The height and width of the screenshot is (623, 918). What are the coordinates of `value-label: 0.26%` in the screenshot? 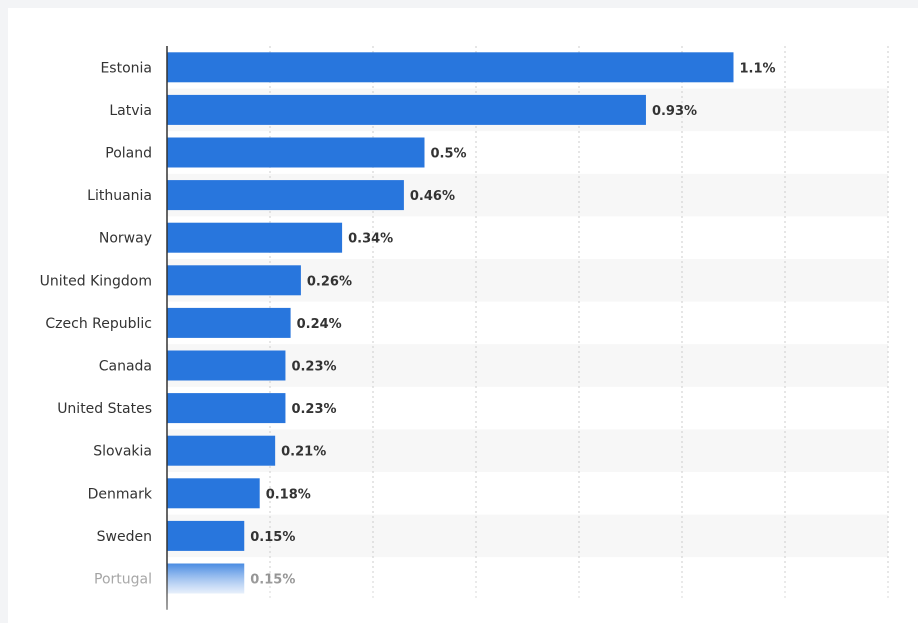 It's located at (329, 281).